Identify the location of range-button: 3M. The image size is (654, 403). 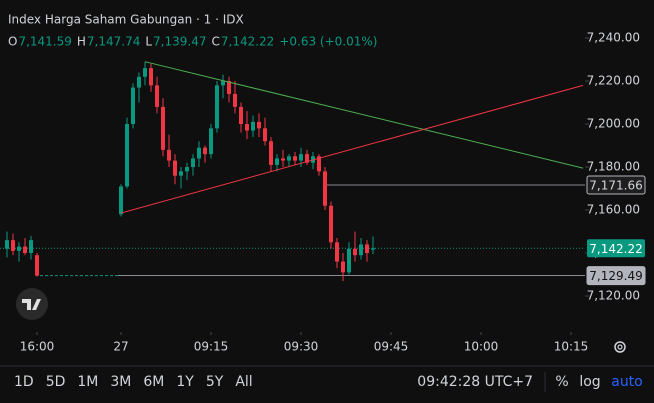
(120, 382).